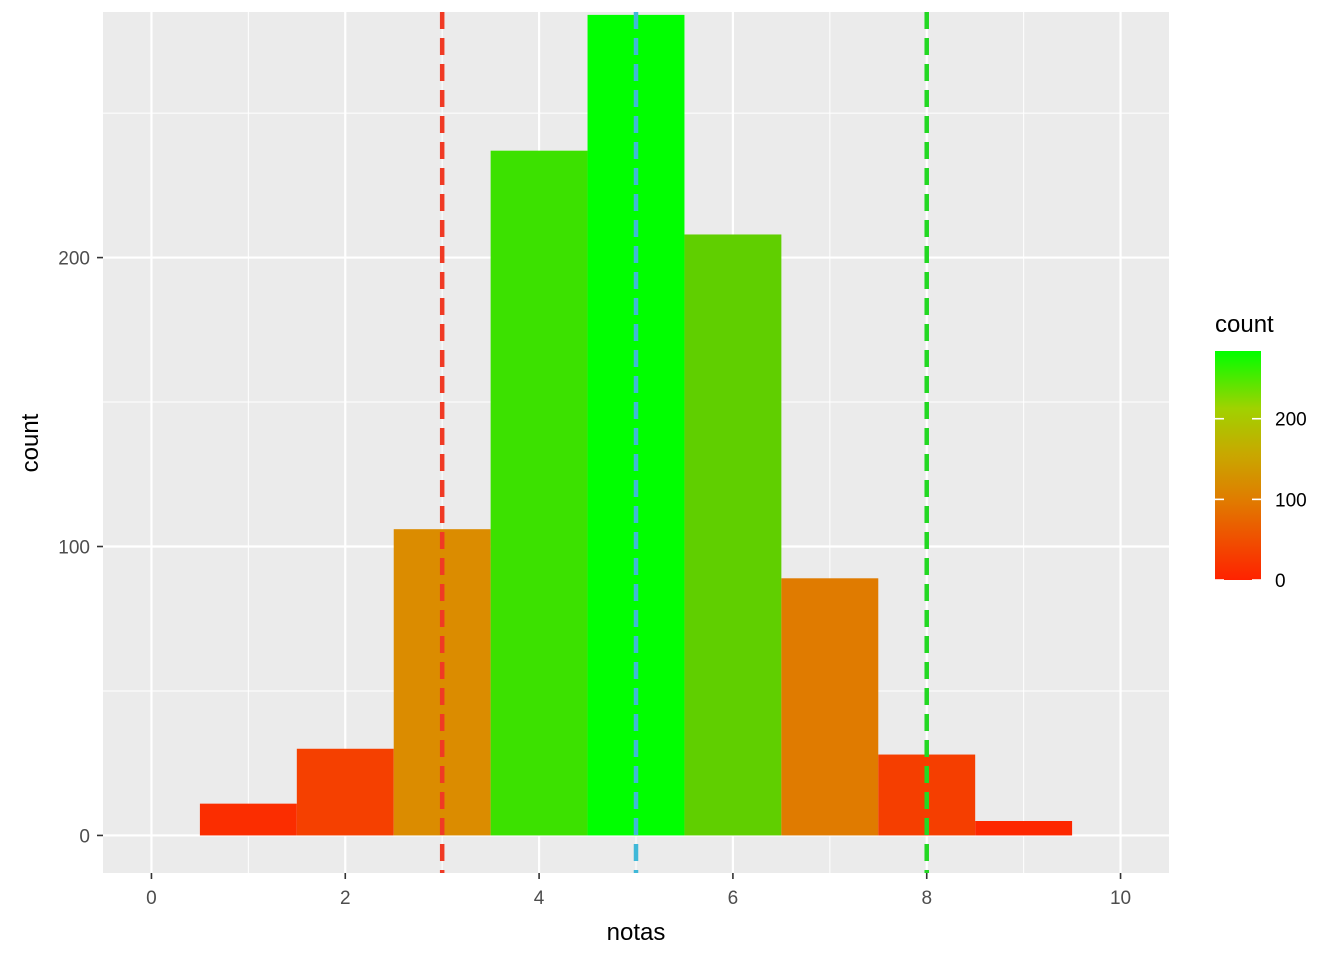 The image size is (1344, 960). What do you see at coordinates (733, 898) in the screenshot?
I see `x-tick-label: 6` at bounding box center [733, 898].